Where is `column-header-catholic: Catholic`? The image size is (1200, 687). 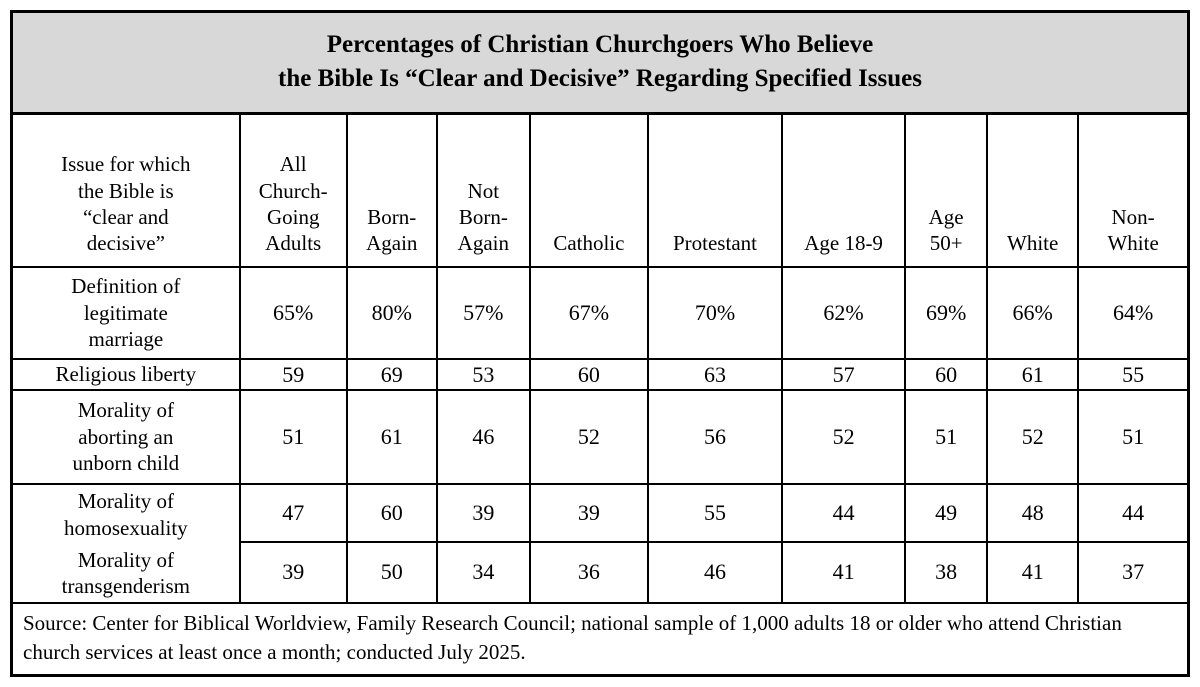 column-header-catholic: Catholic is located at coordinates (588, 190).